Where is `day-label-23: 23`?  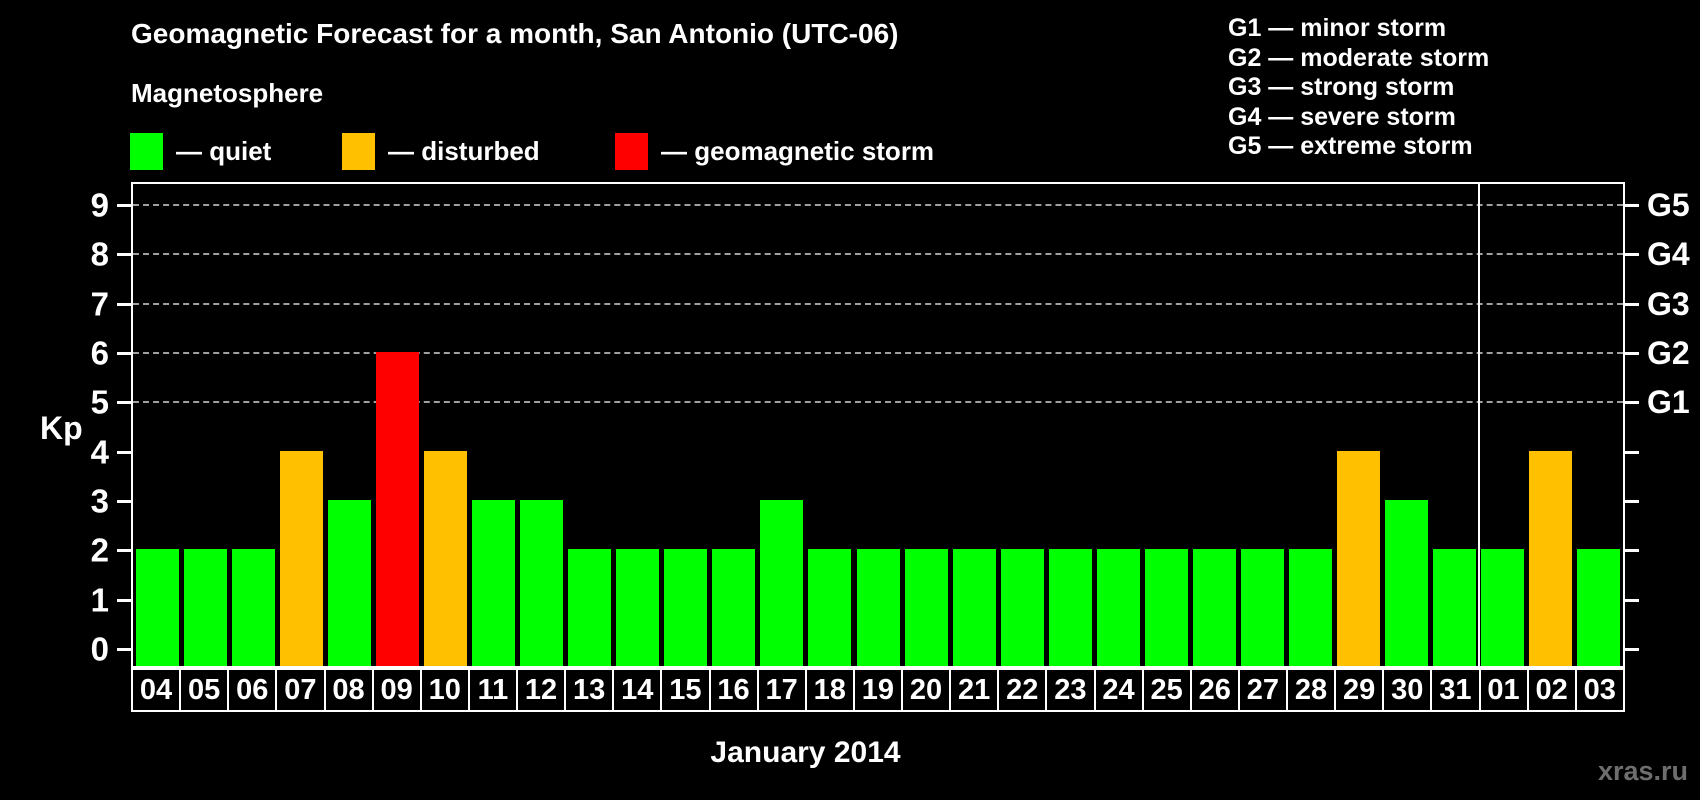
day-label-23: 23 is located at coordinates (1070, 690).